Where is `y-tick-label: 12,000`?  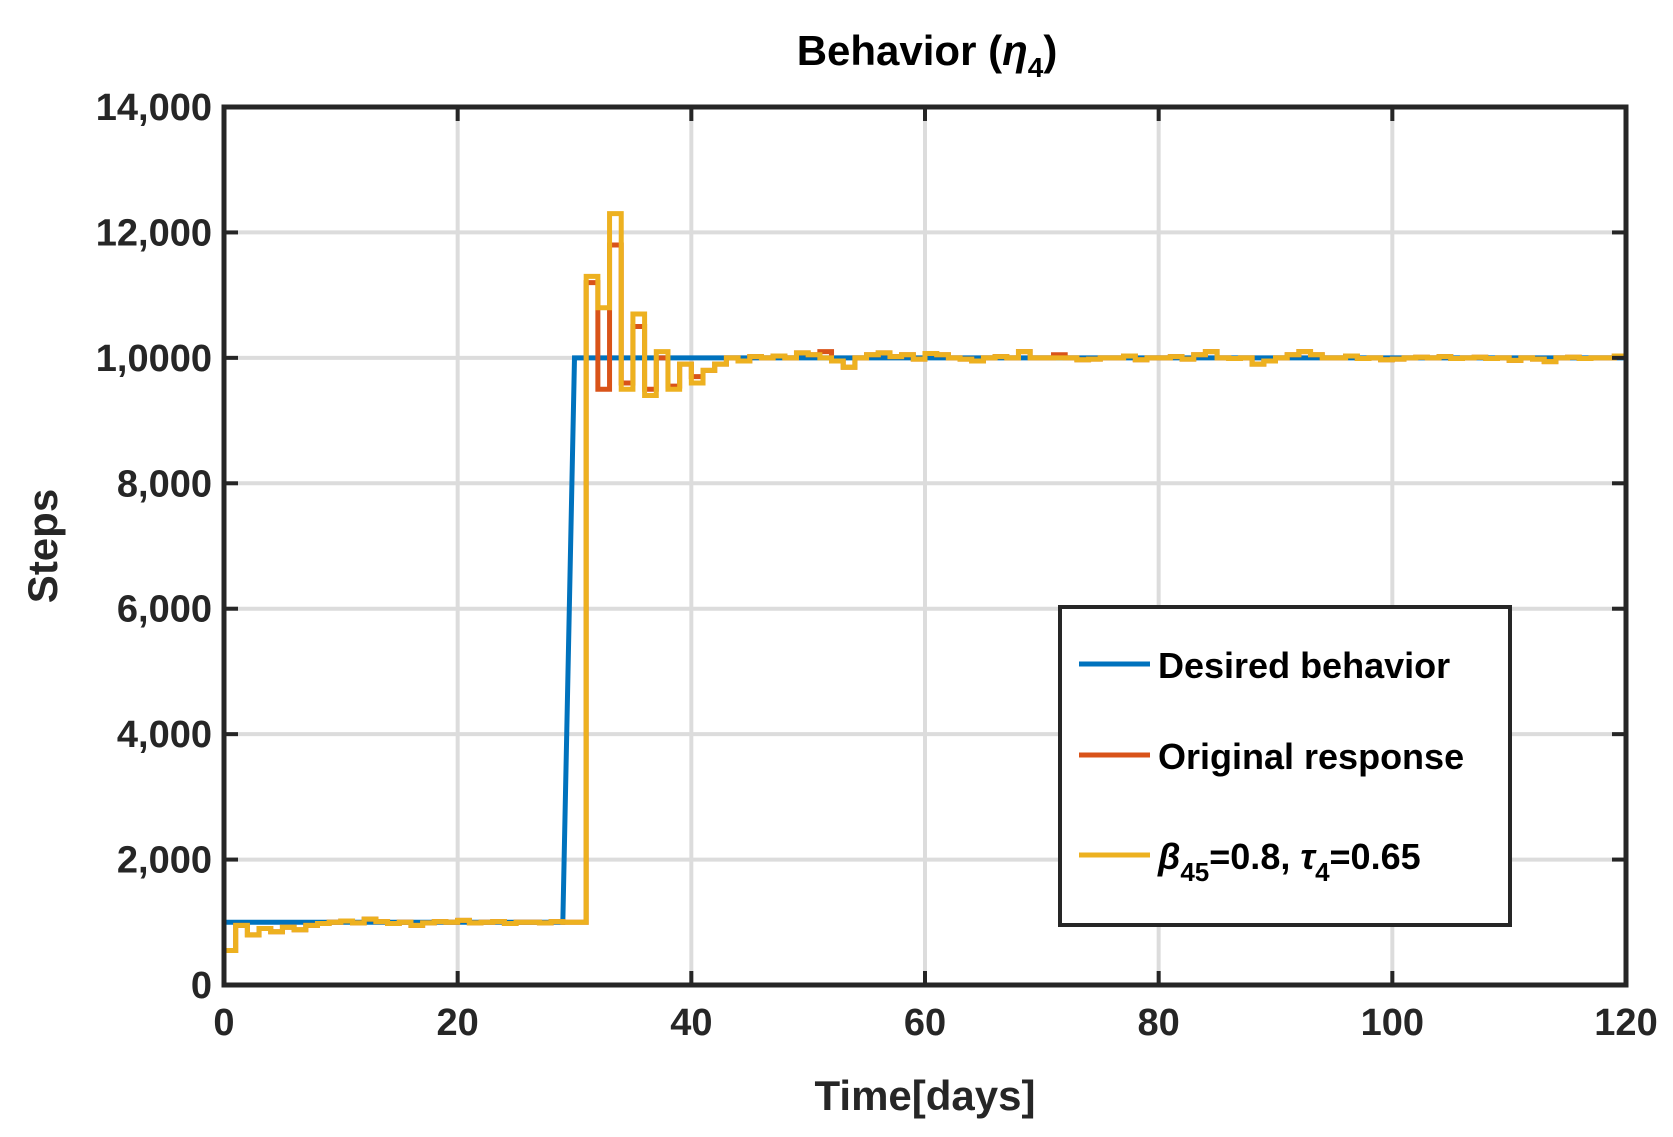 y-tick-label: 12,000 is located at coordinates (154, 233).